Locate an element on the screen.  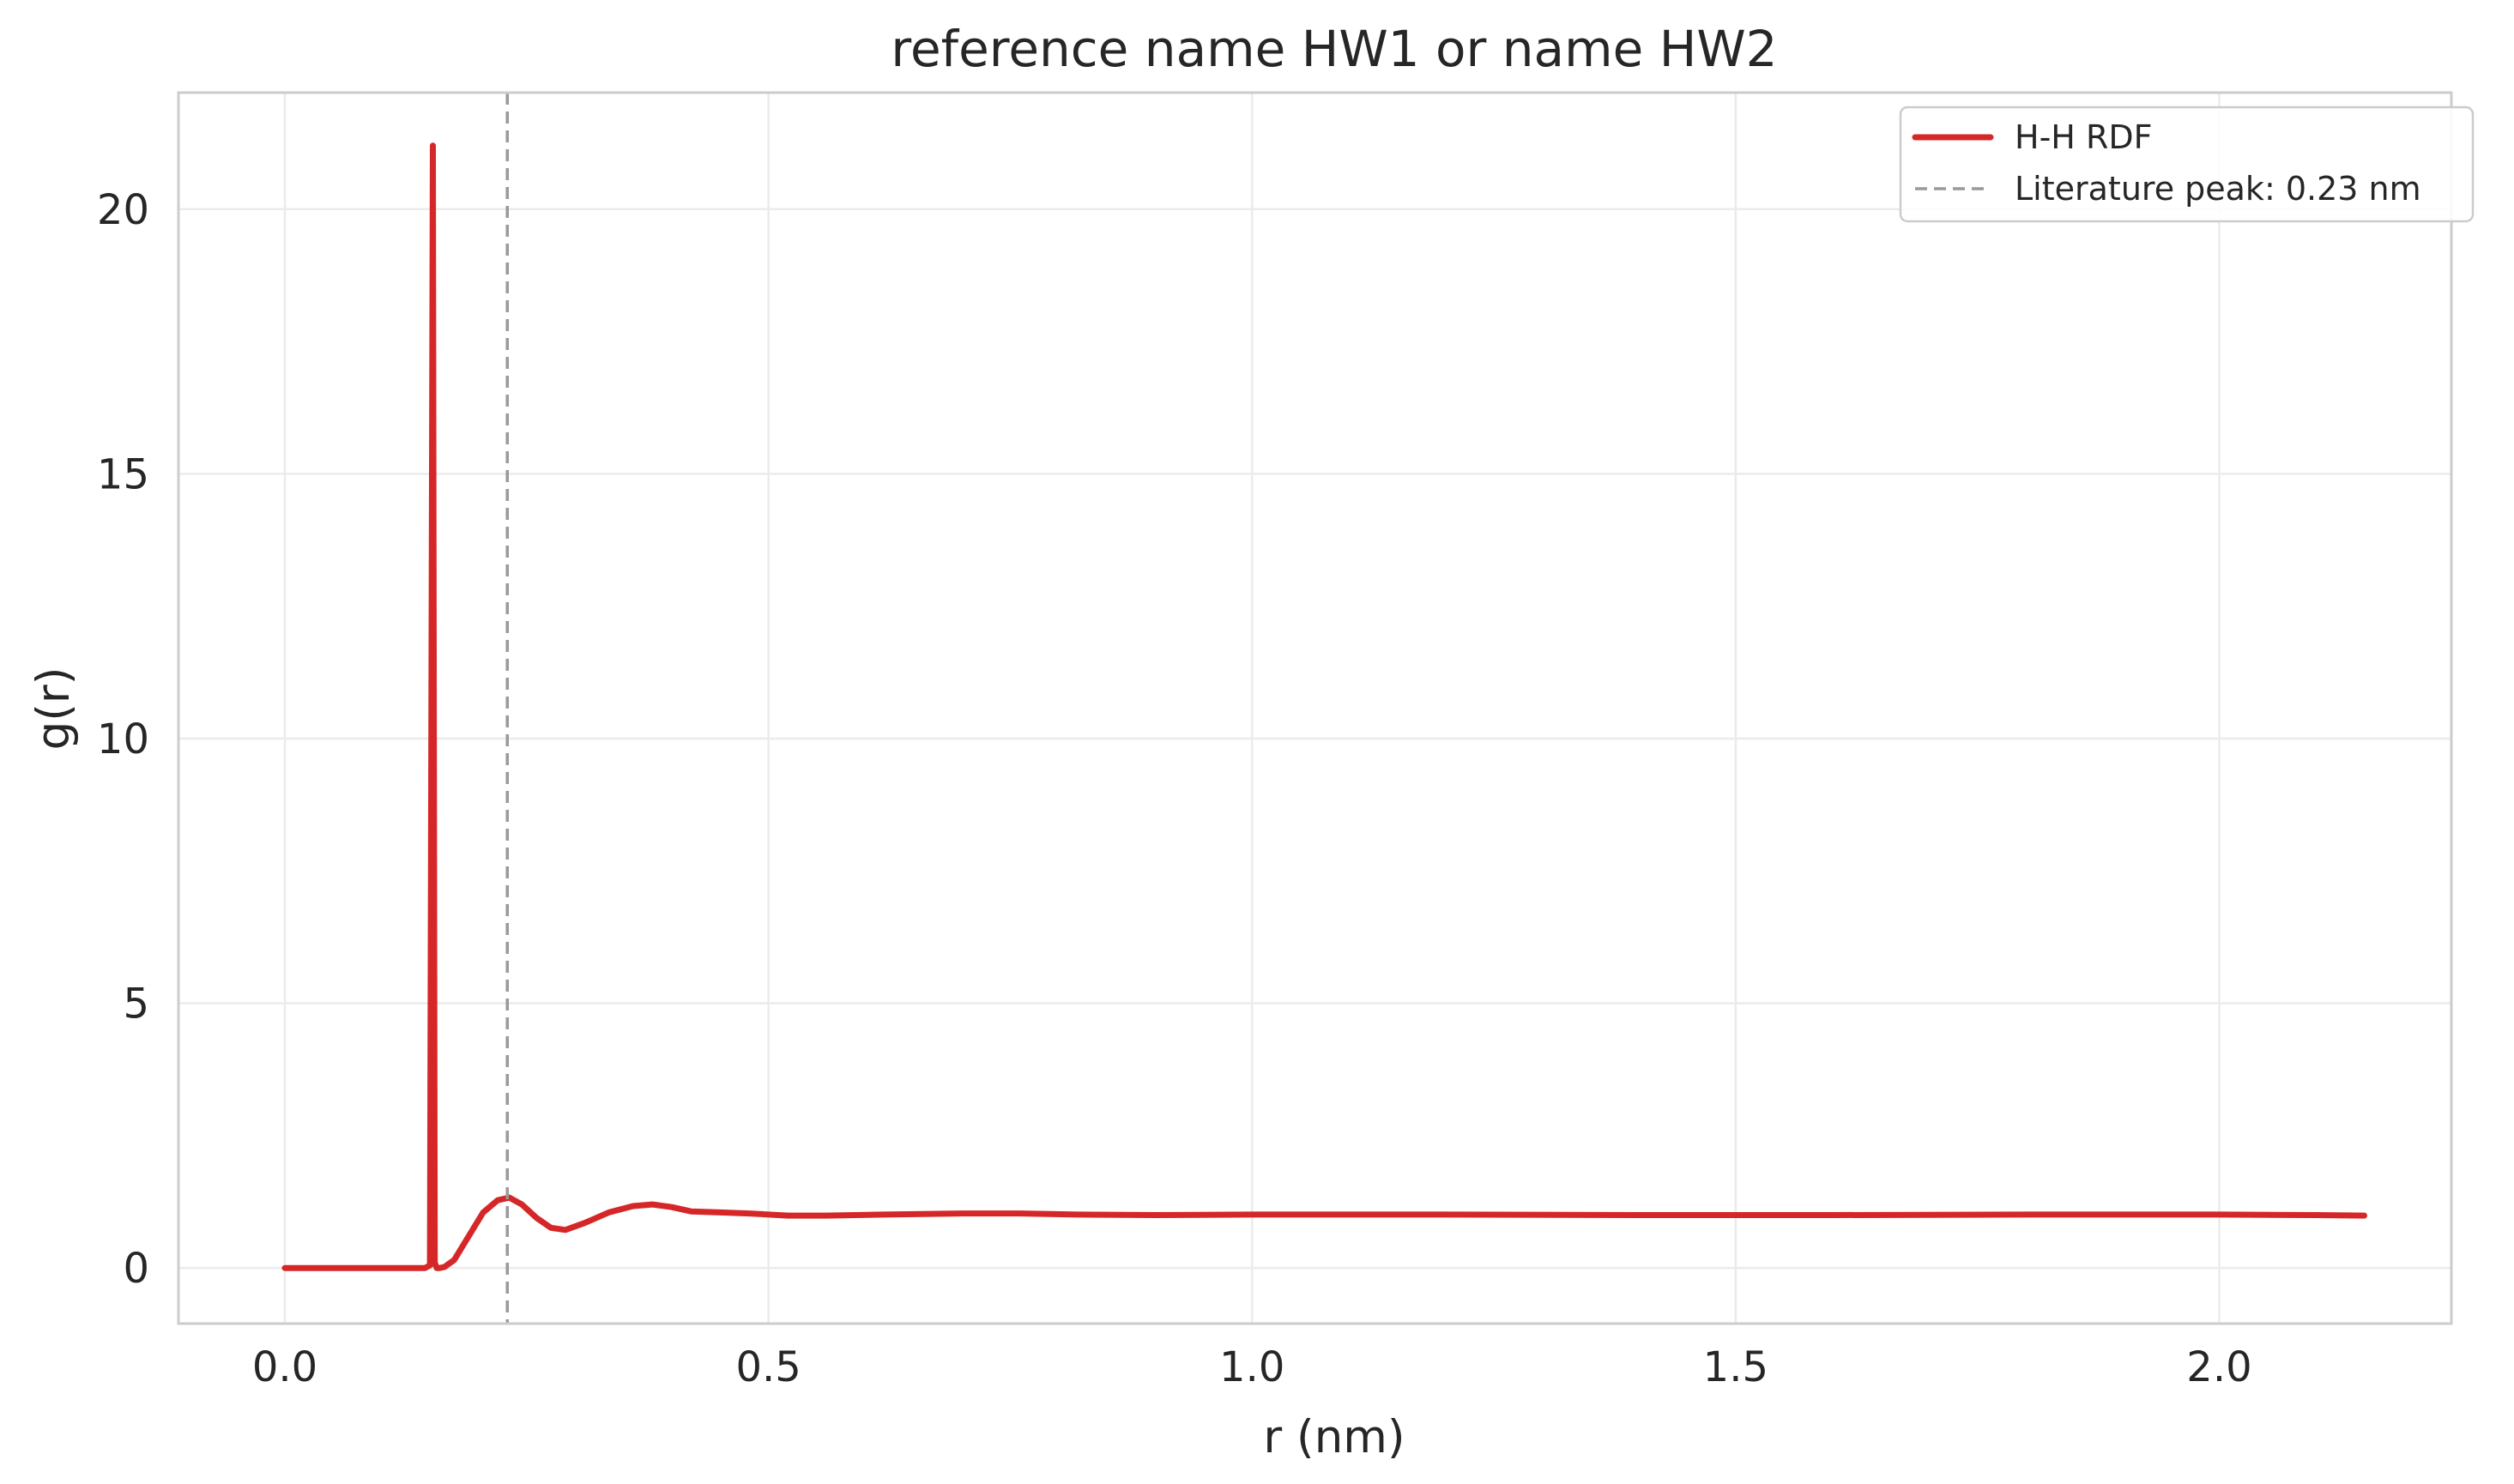
x-tick-label: 1.5 is located at coordinates (1736, 1367).